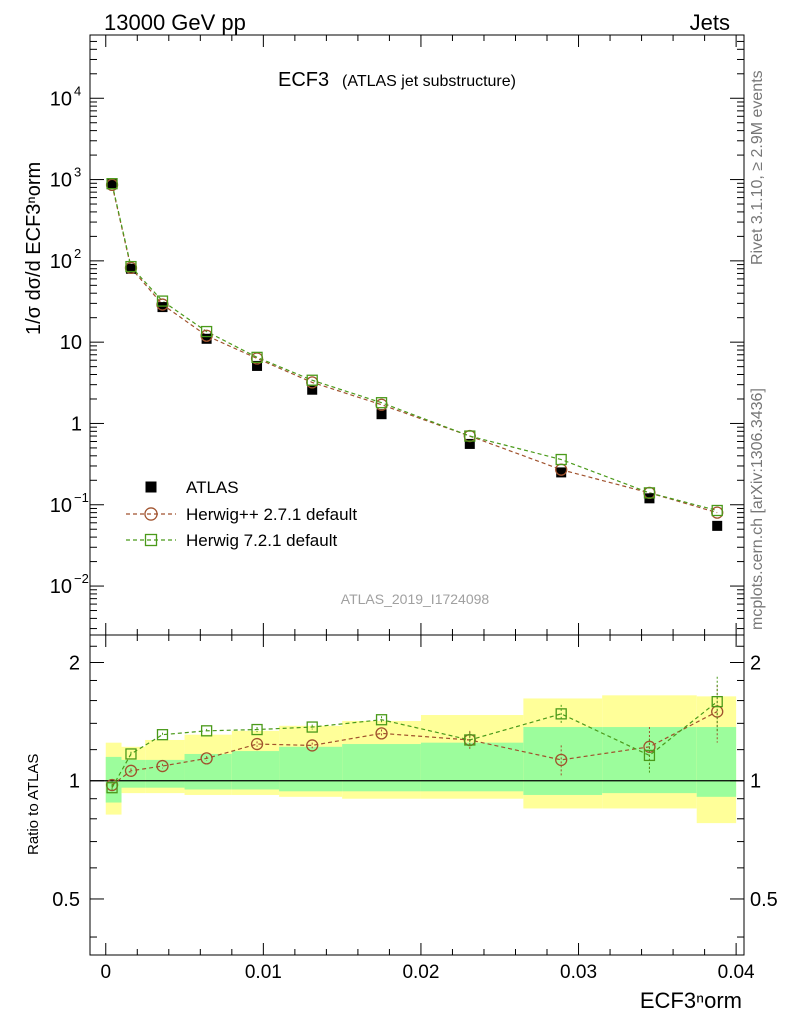 The height and width of the screenshot is (1024, 786). What do you see at coordinates (757, 509) in the screenshot?
I see `mcplots-source-label: mcplots.cern.ch [arXiv:1306.3436]` at bounding box center [757, 509].